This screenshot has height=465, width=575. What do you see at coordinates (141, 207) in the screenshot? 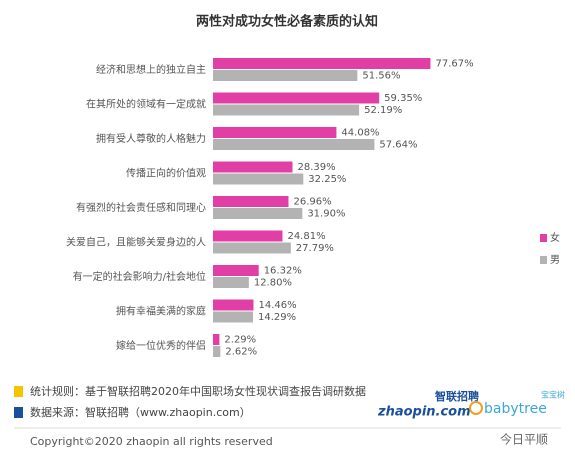
I see `category-label: 有强烈的社会责任感和同理心` at bounding box center [141, 207].